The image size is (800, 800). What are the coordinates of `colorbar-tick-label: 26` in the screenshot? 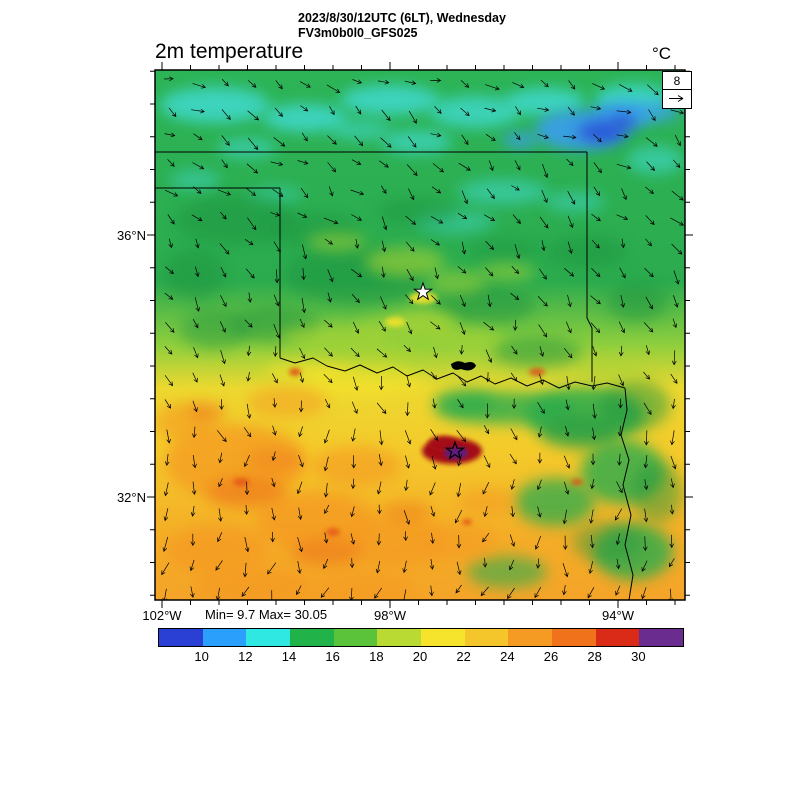 It's located at (551, 656).